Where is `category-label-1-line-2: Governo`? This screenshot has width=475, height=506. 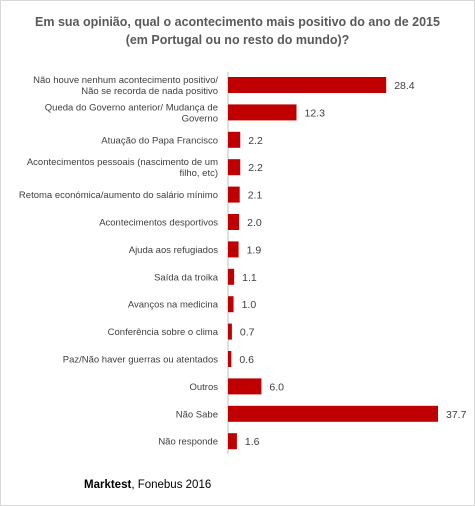
category-label-1-line-2: Governo is located at coordinates (200, 118).